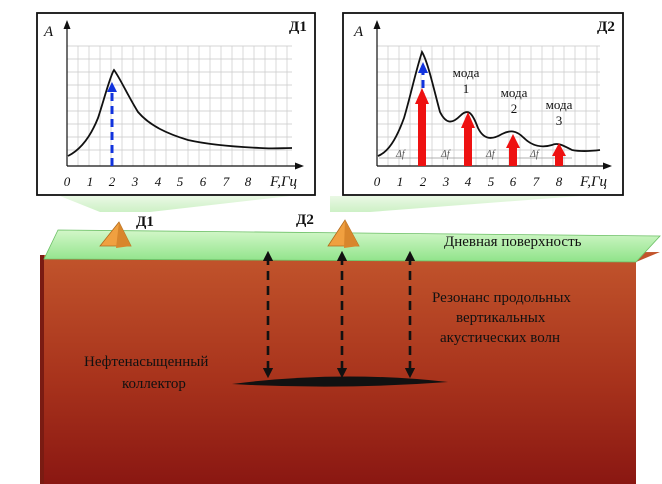 This screenshot has height=484, width=662. What do you see at coordinates (466, 88) in the screenshot?
I see `mode-1-num: 1` at bounding box center [466, 88].